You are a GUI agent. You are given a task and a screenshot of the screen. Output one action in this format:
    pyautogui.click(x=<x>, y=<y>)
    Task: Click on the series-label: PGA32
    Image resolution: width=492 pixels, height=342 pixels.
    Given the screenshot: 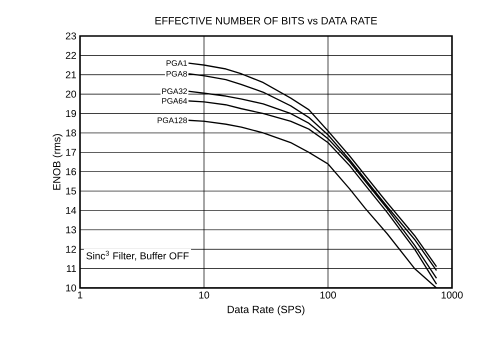 What is the action you would take?
    pyautogui.click(x=174, y=91)
    